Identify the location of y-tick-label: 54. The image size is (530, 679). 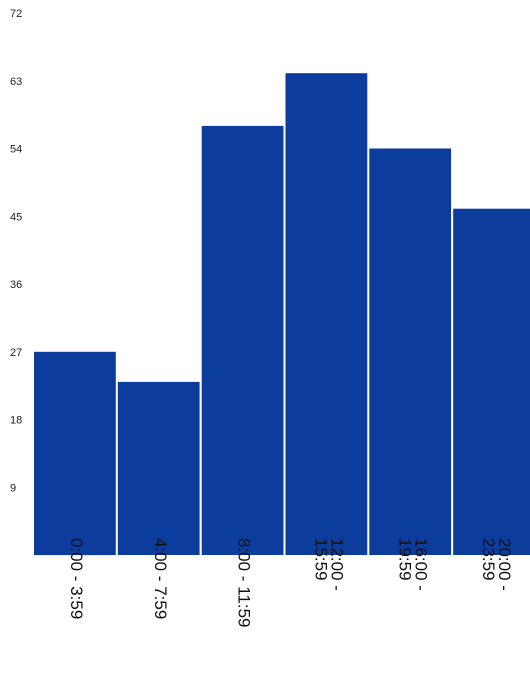
(16, 150).